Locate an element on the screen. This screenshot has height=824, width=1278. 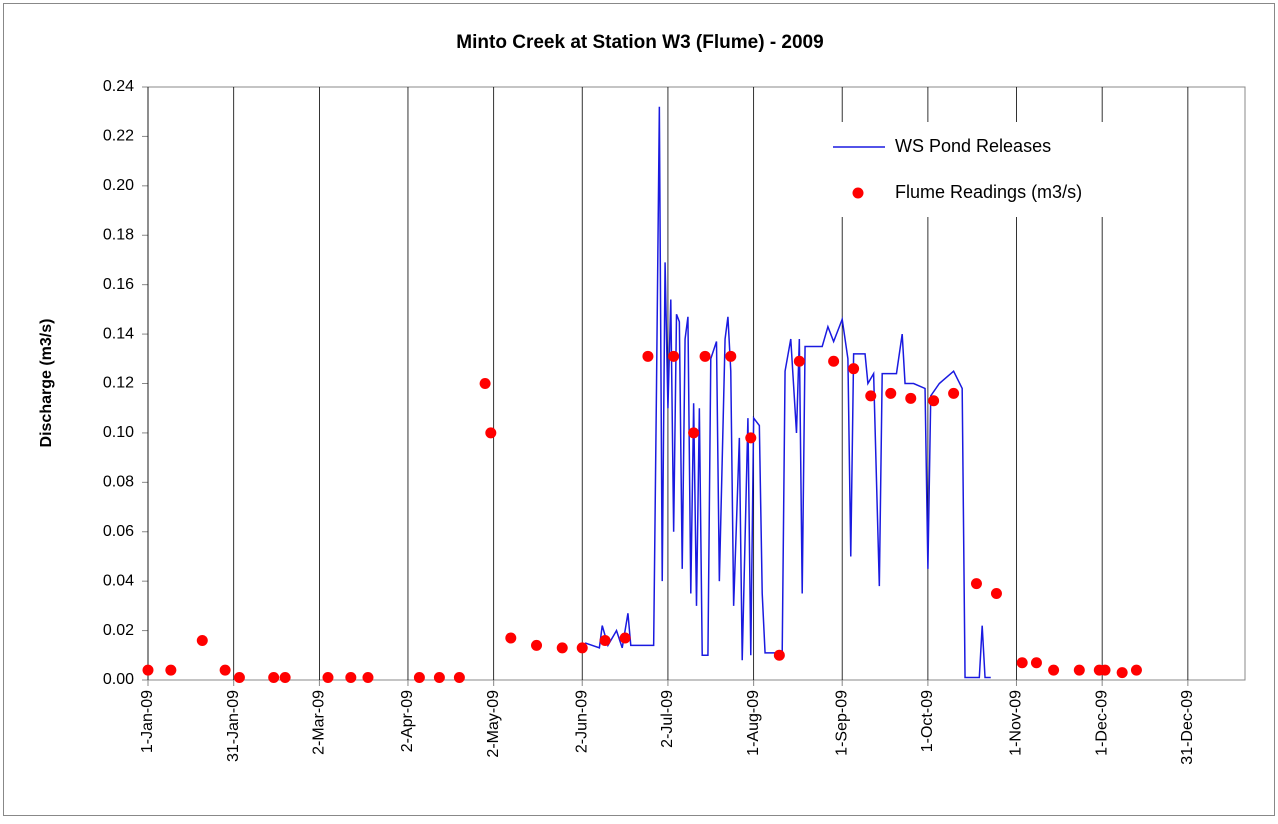
y-tick-label: 0.06 is located at coordinates (118, 531).